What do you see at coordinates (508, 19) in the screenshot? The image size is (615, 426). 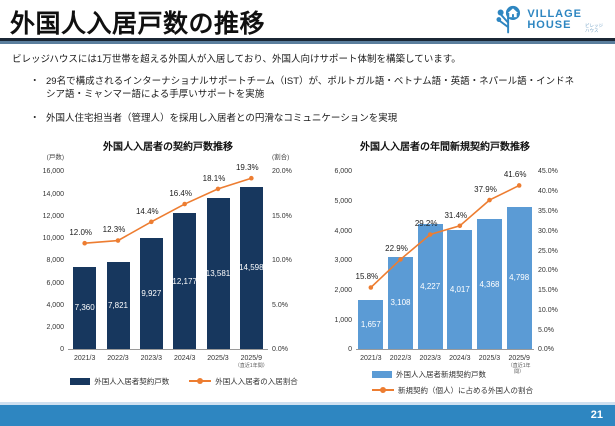 I see `village-house-tree-icon` at bounding box center [508, 19].